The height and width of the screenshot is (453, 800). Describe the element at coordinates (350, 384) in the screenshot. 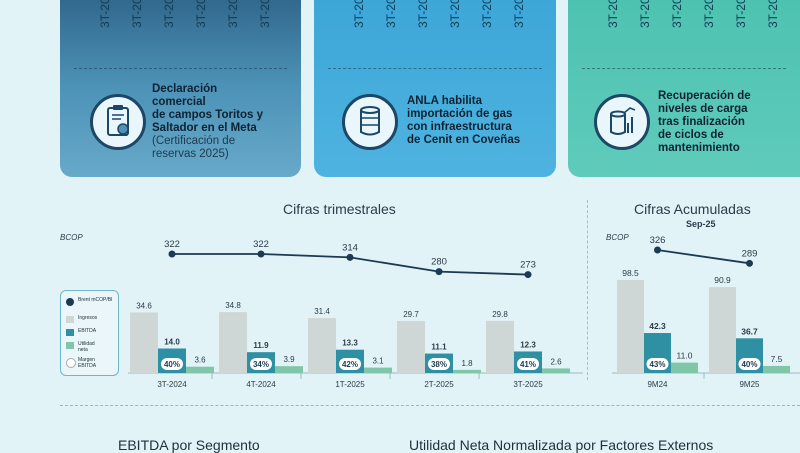

I see `category-label: 1T-2025` at that location.